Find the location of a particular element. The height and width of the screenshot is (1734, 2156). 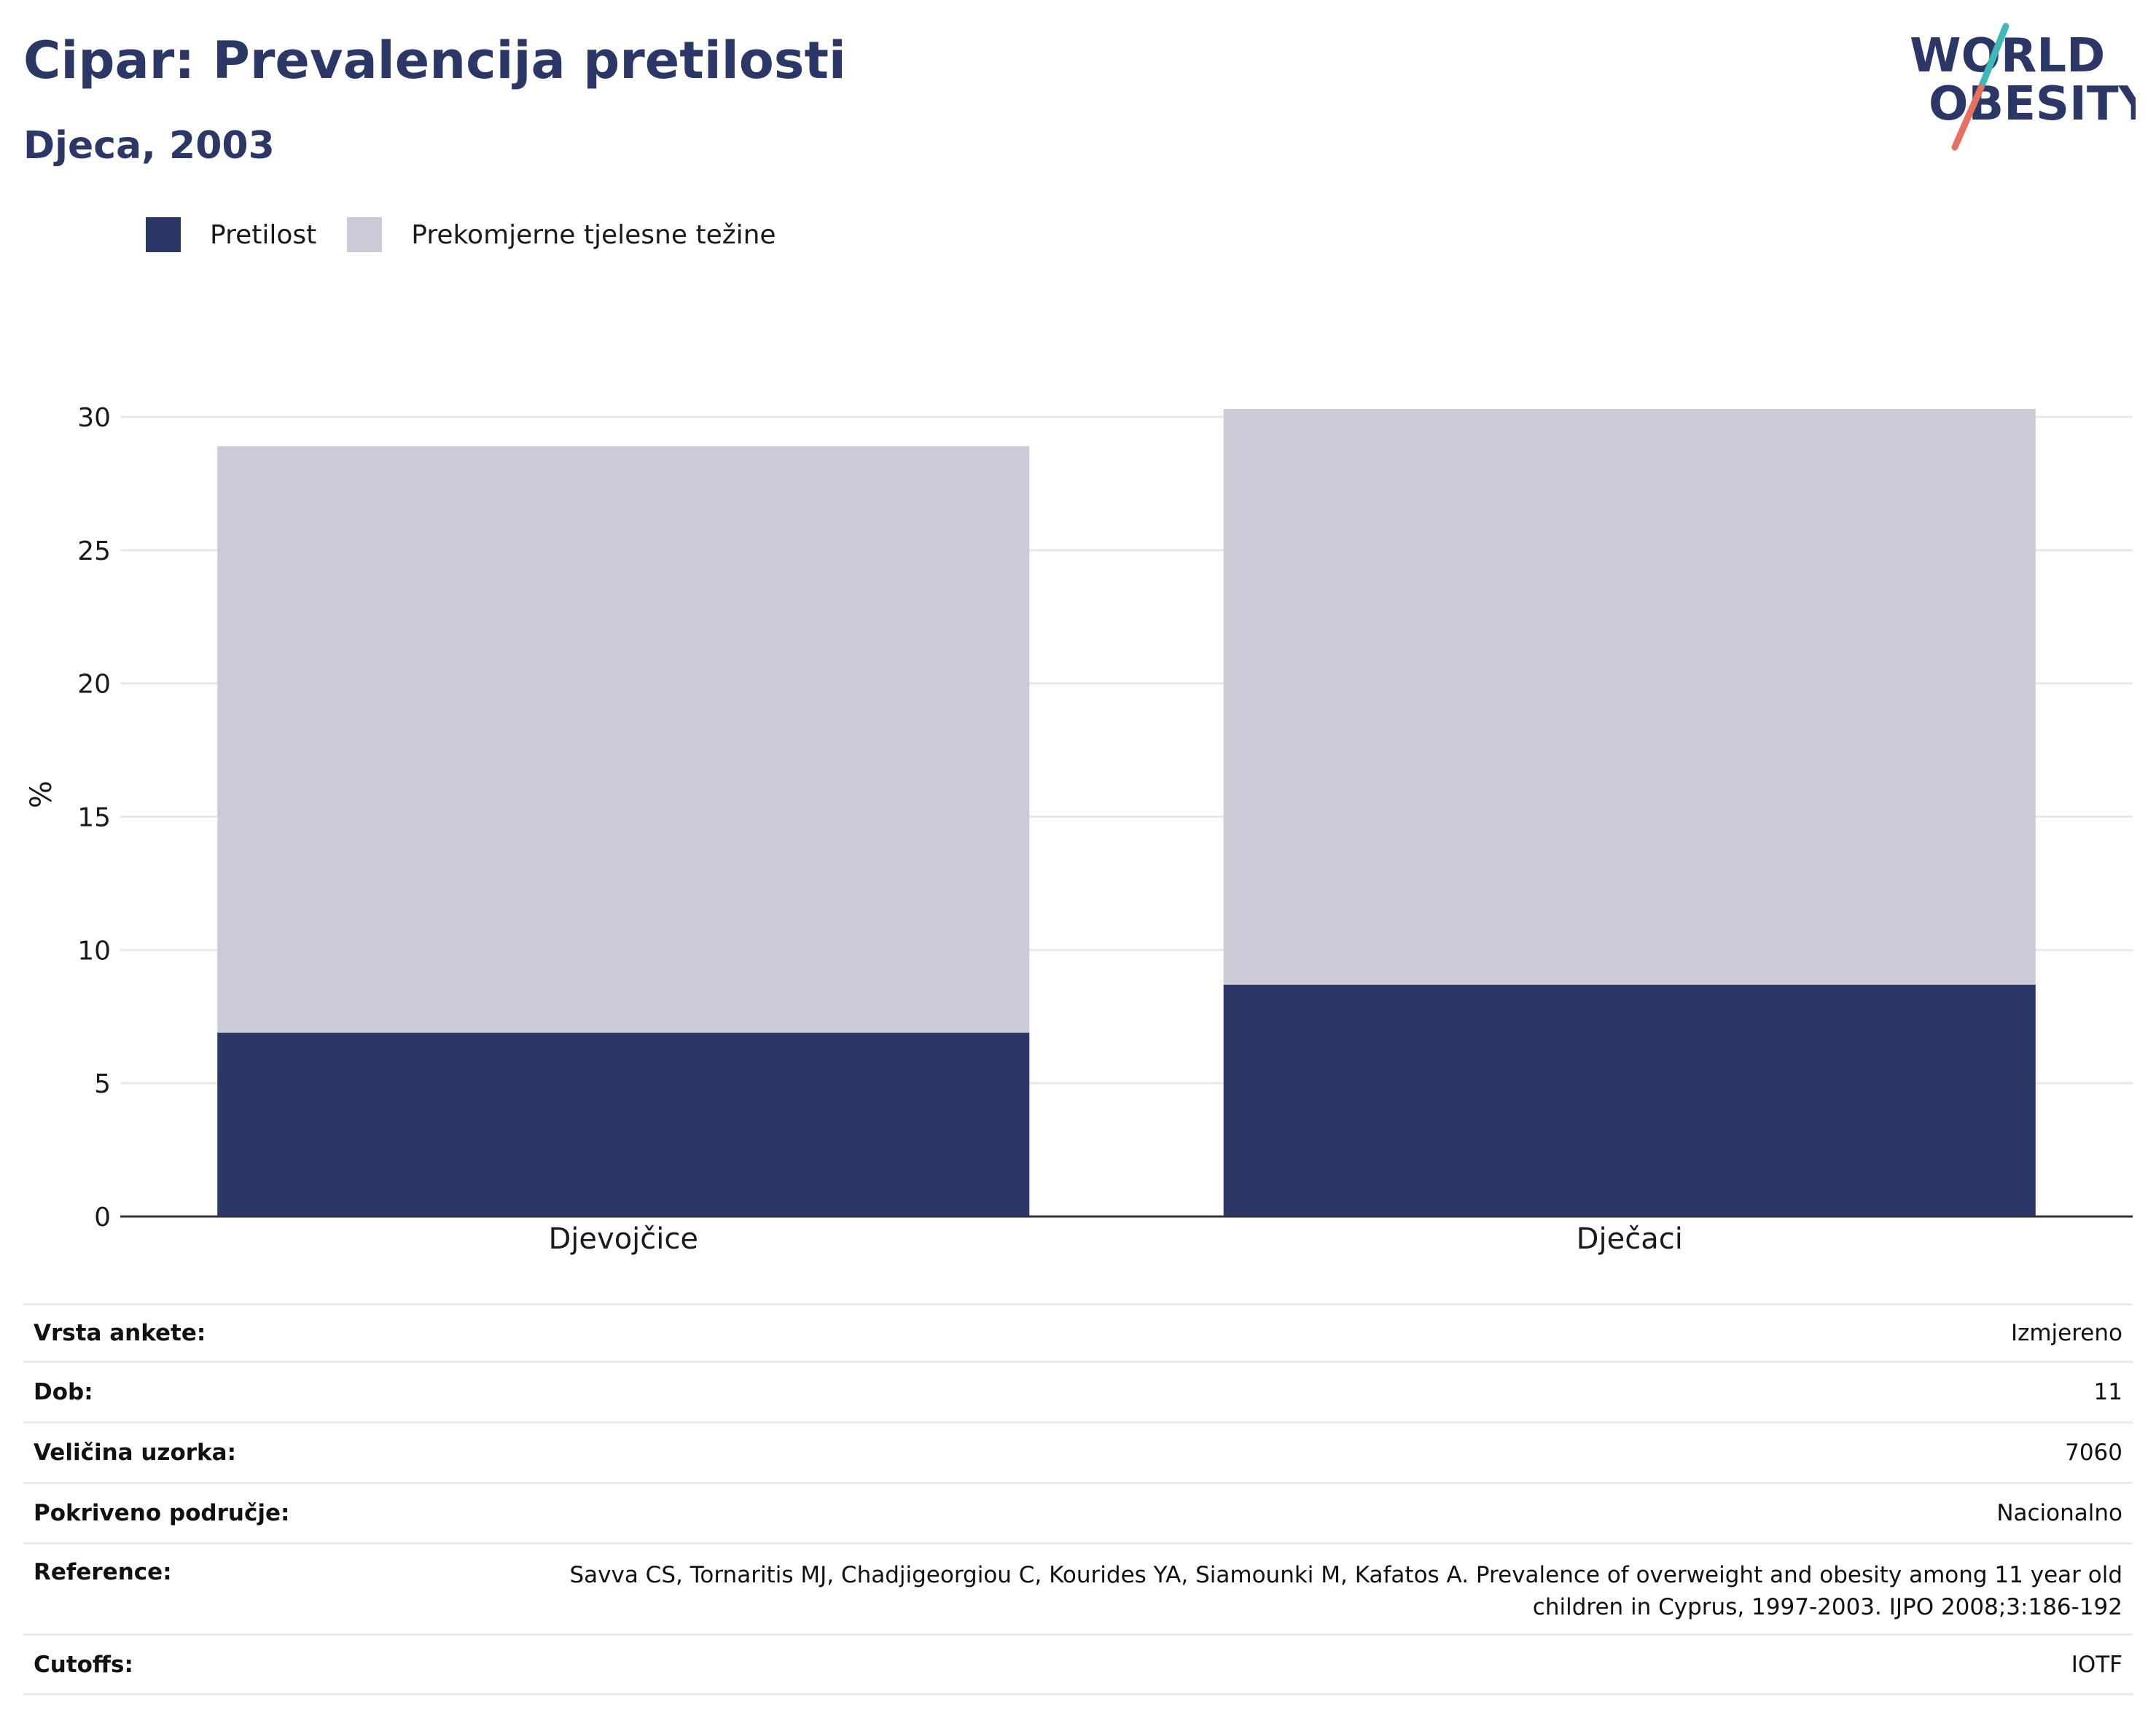

info-row-age: Dob: 11 is located at coordinates (1078, 1393).